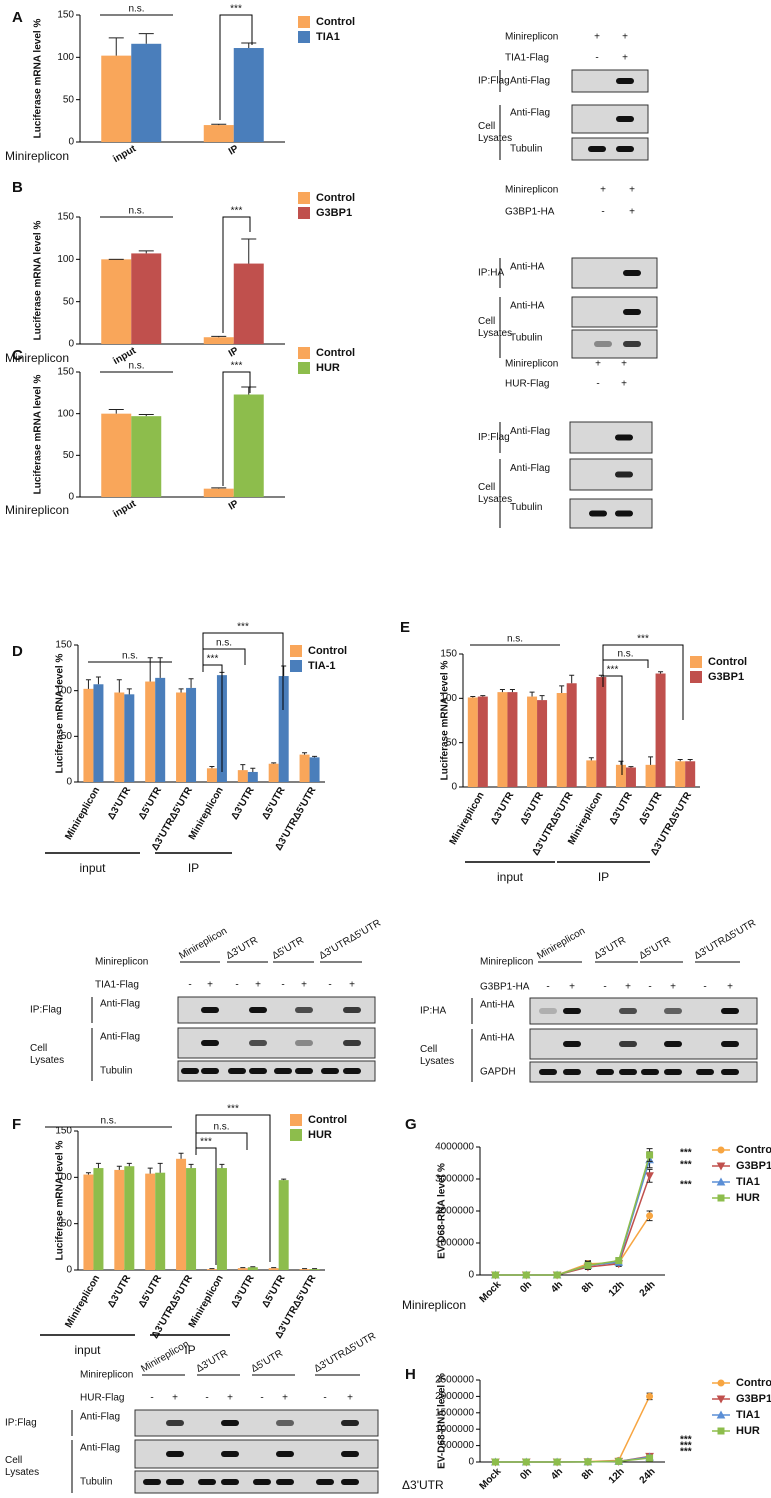  Describe the element at coordinates (434, 1305) in the screenshot. I see `x-axis-label: Minireplicon` at that location.